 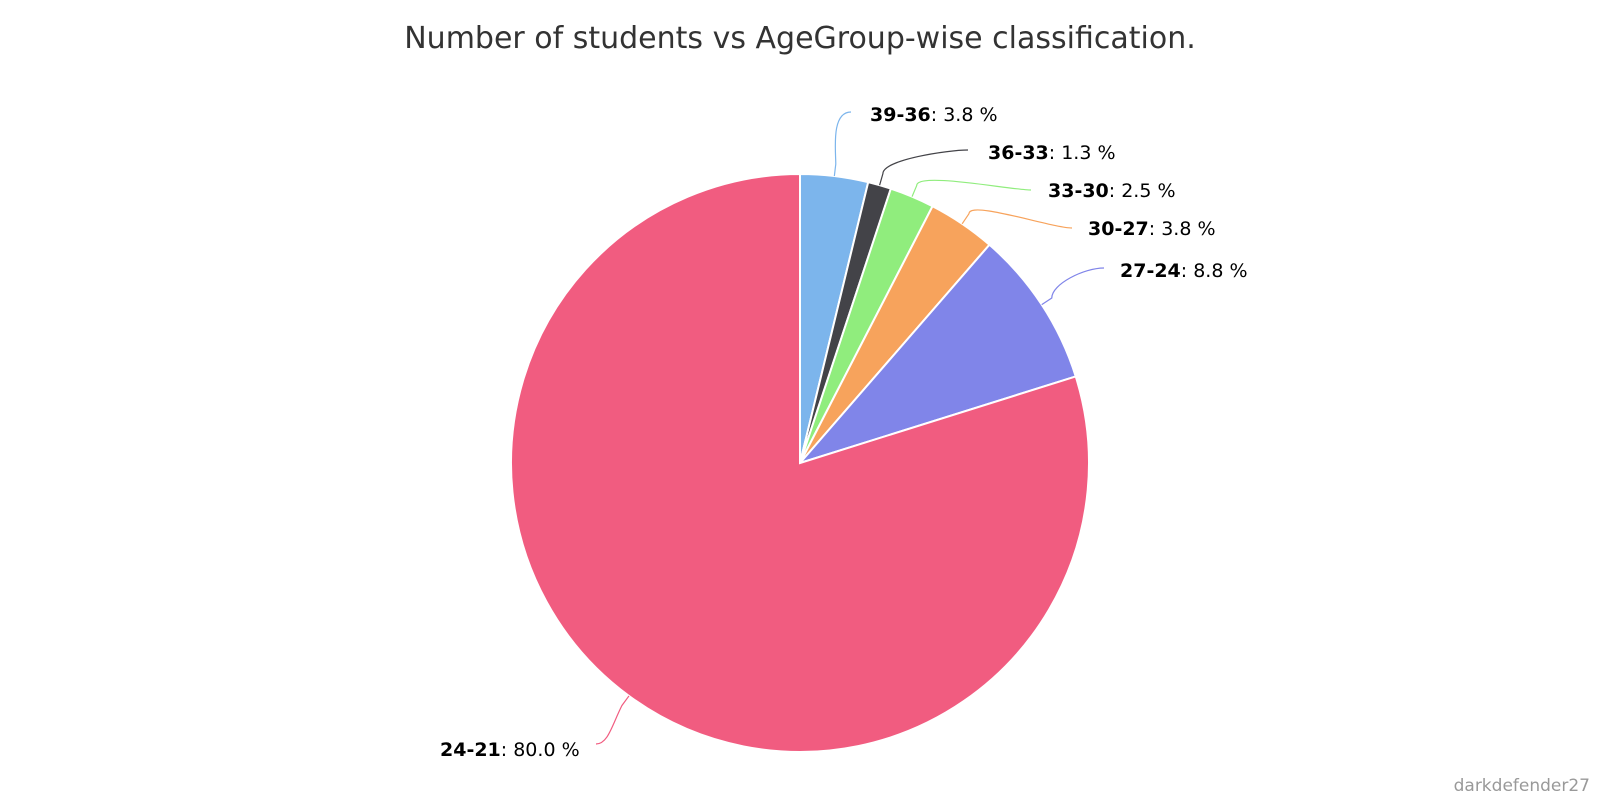 I want to click on data-label-30-27: 30-27: 3.8 %, so click(x=1152, y=229).